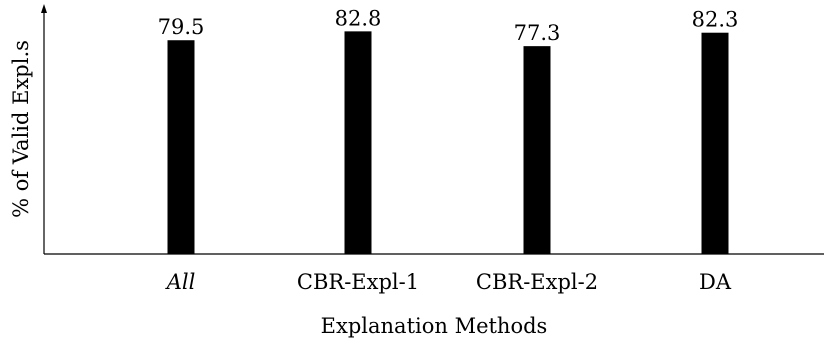 The width and height of the screenshot is (835, 343). What do you see at coordinates (434, 326) in the screenshot?
I see `x-axis-label: Explanation Methods` at bounding box center [434, 326].